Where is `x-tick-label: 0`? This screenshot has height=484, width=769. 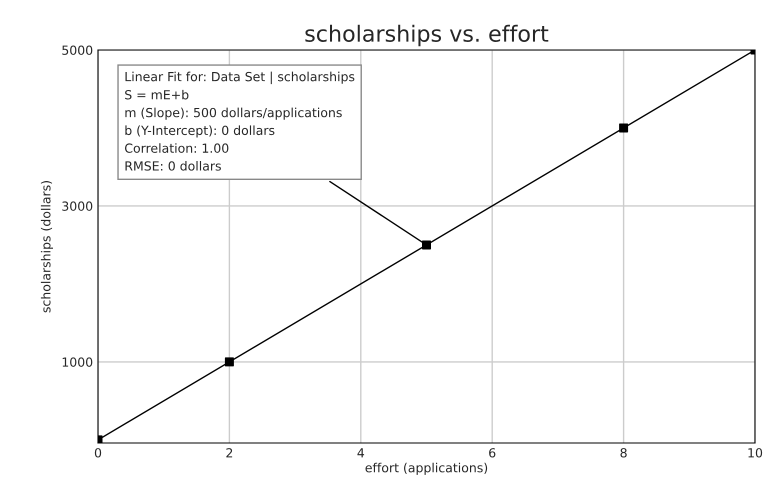 x-tick-label: 0 is located at coordinates (98, 453).